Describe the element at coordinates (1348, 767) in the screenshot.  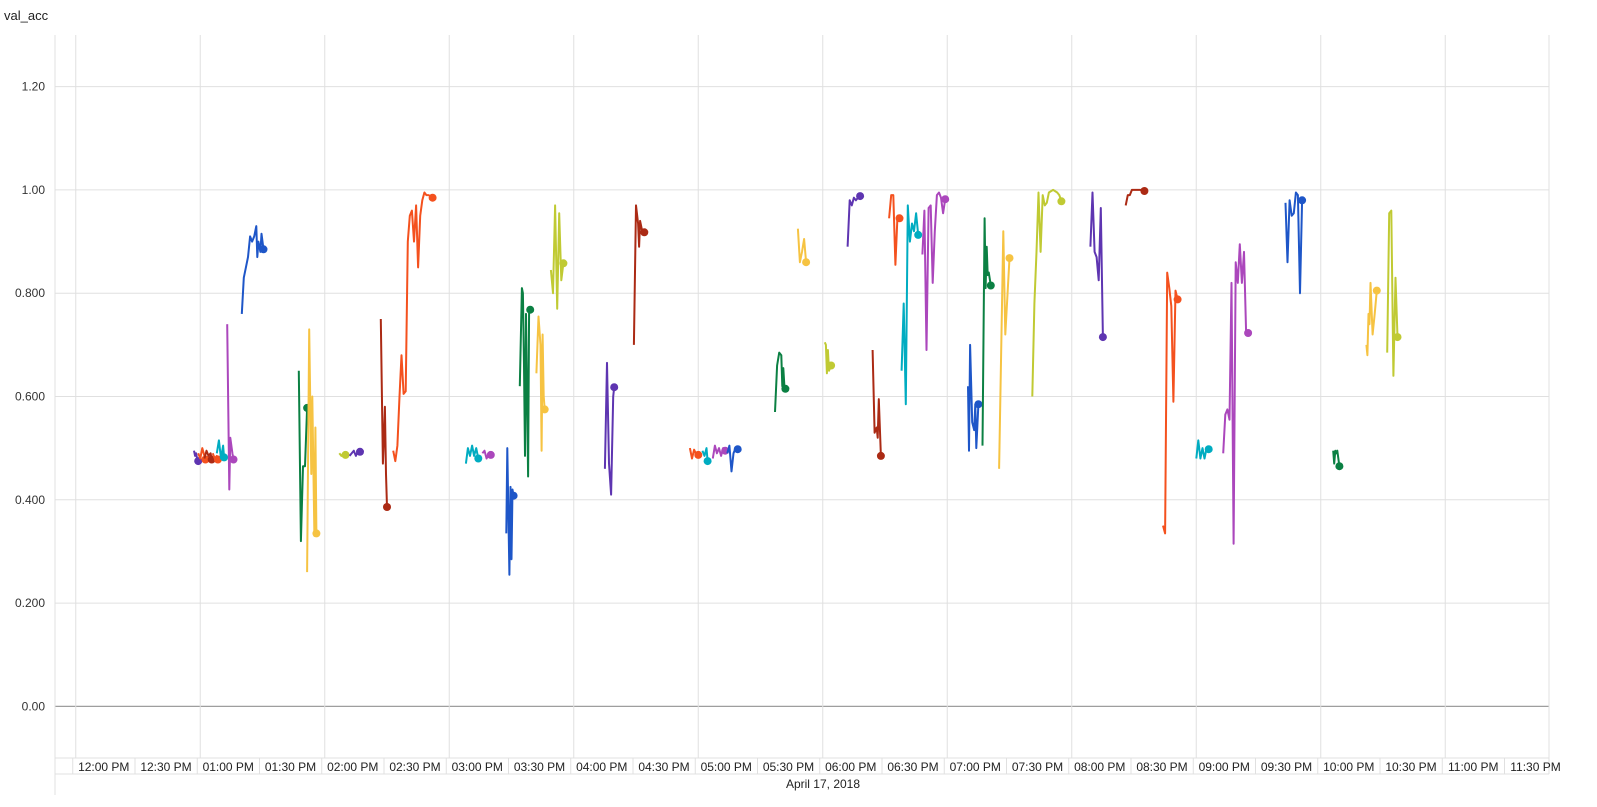
I see `x-tick-label: 10:00 PM` at that location.